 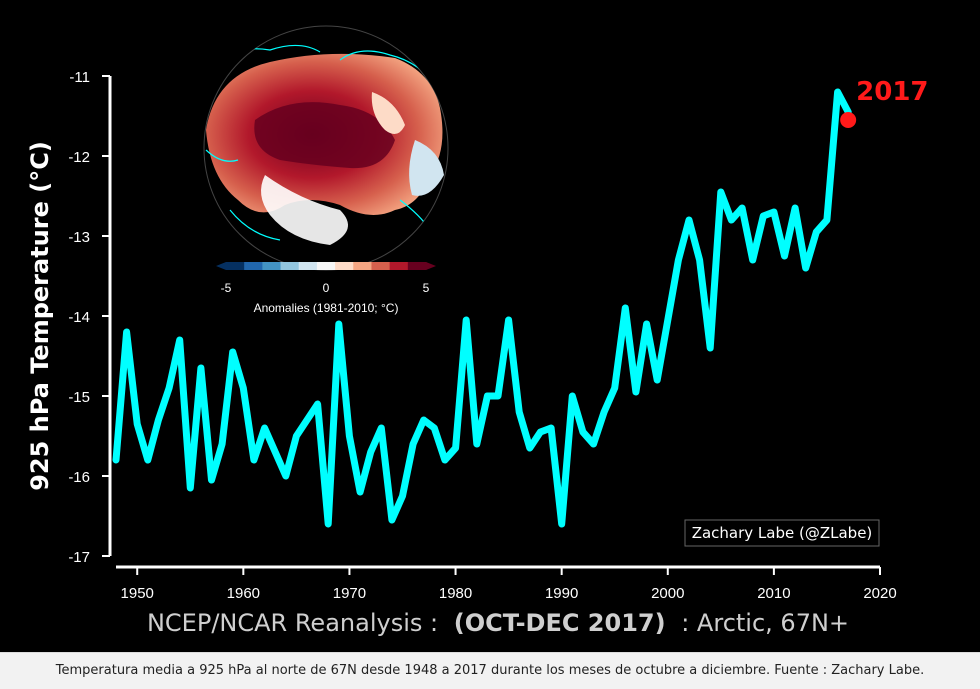 I want to click on watermark: Zachary Labe (@ZLabe), so click(x=782, y=533).